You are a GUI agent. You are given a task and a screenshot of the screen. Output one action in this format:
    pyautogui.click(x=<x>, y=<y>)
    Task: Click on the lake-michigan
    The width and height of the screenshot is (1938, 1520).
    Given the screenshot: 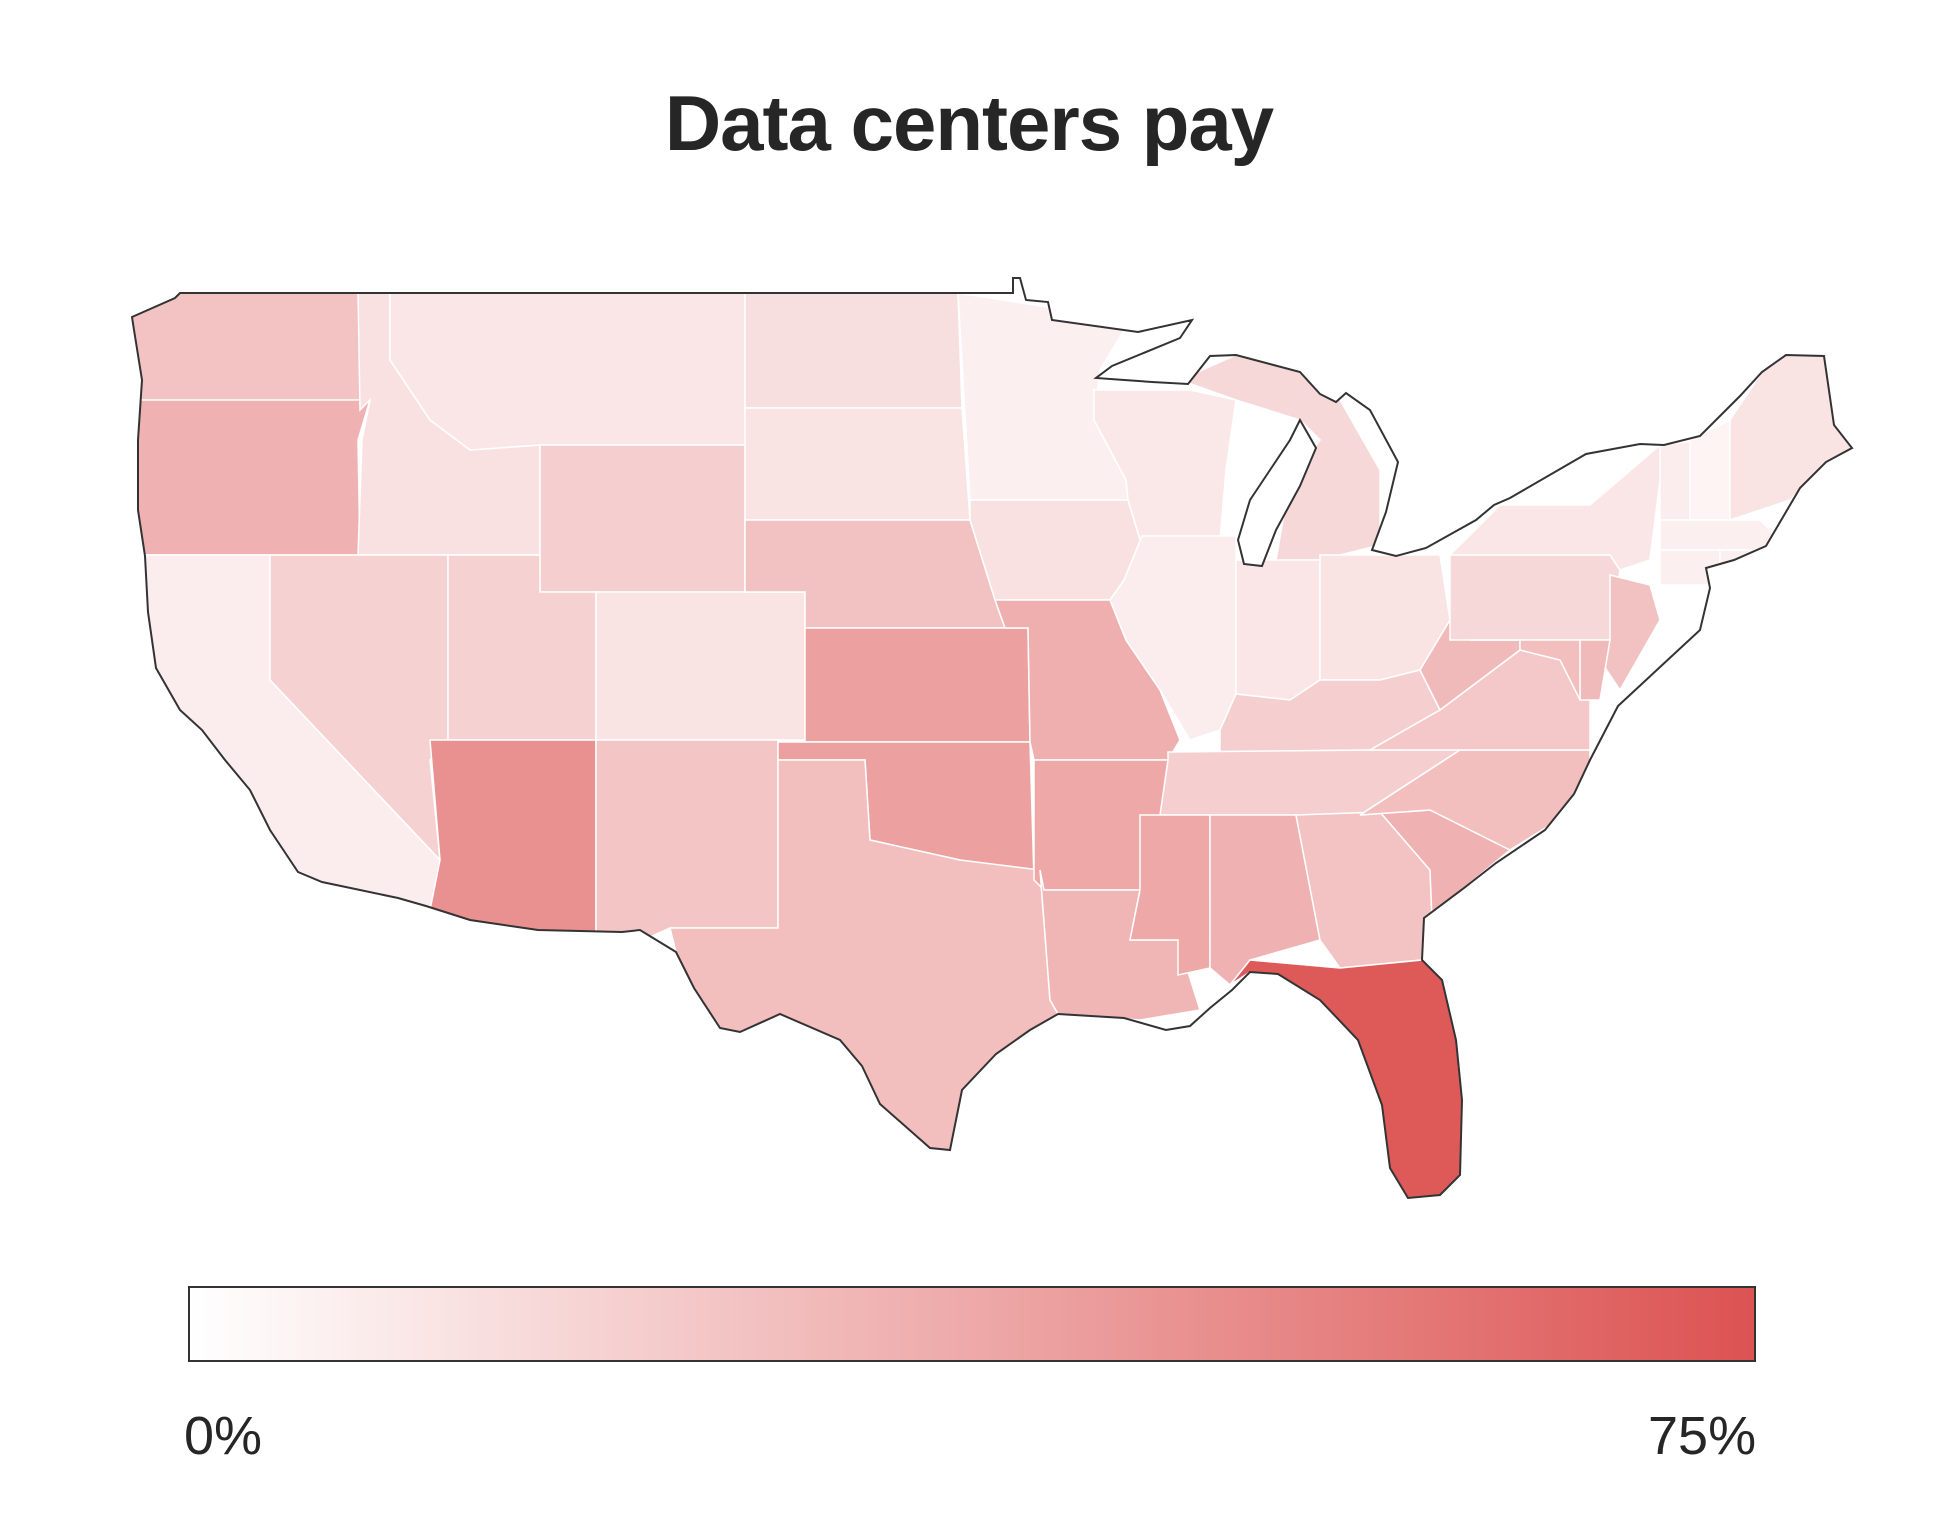 What is the action you would take?
    pyautogui.click(x=1277, y=492)
    